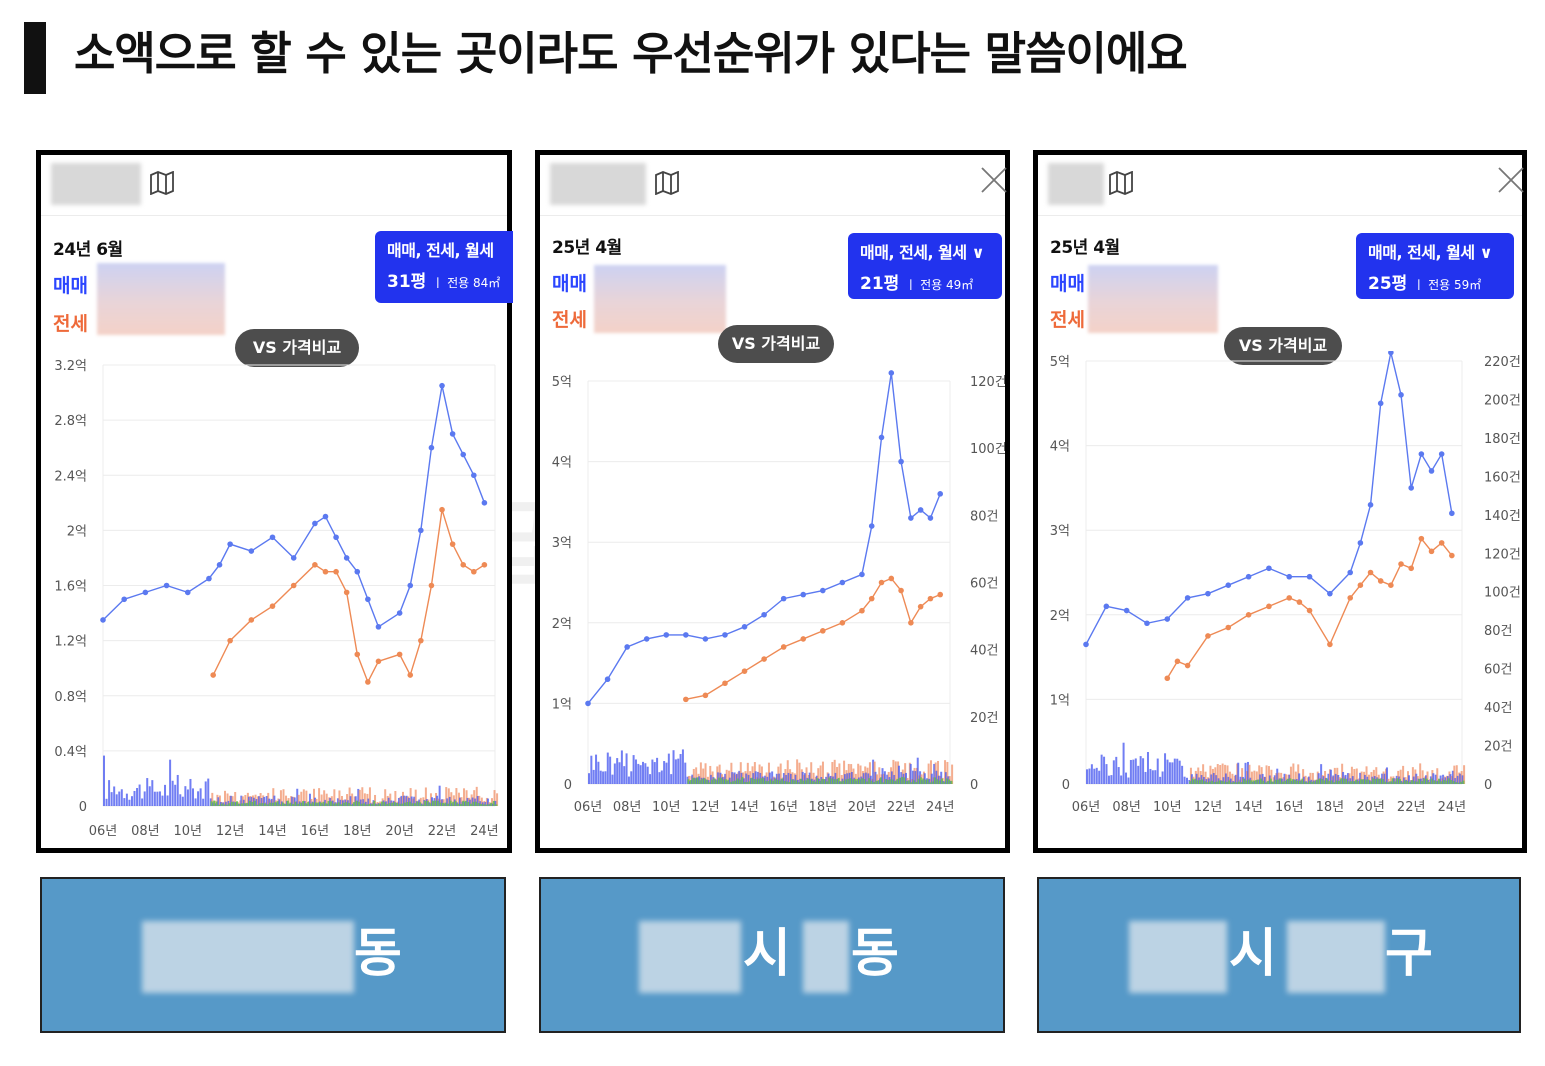 The width and height of the screenshot is (1545, 1066). What do you see at coordinates (294, 506) in the screenshot?
I see `sale-price-line` at bounding box center [294, 506].